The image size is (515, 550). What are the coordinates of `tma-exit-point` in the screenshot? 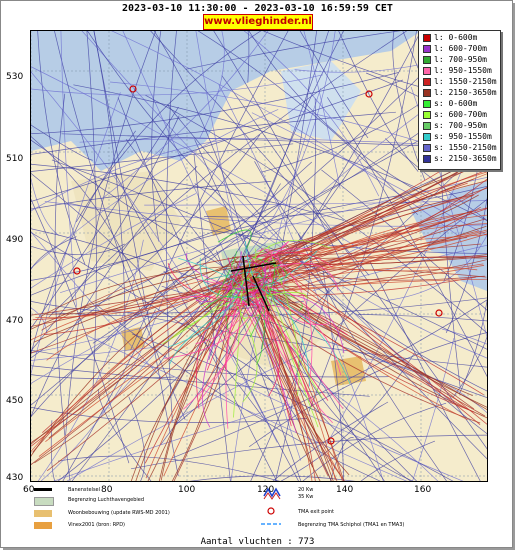 It's located at (369, 94).